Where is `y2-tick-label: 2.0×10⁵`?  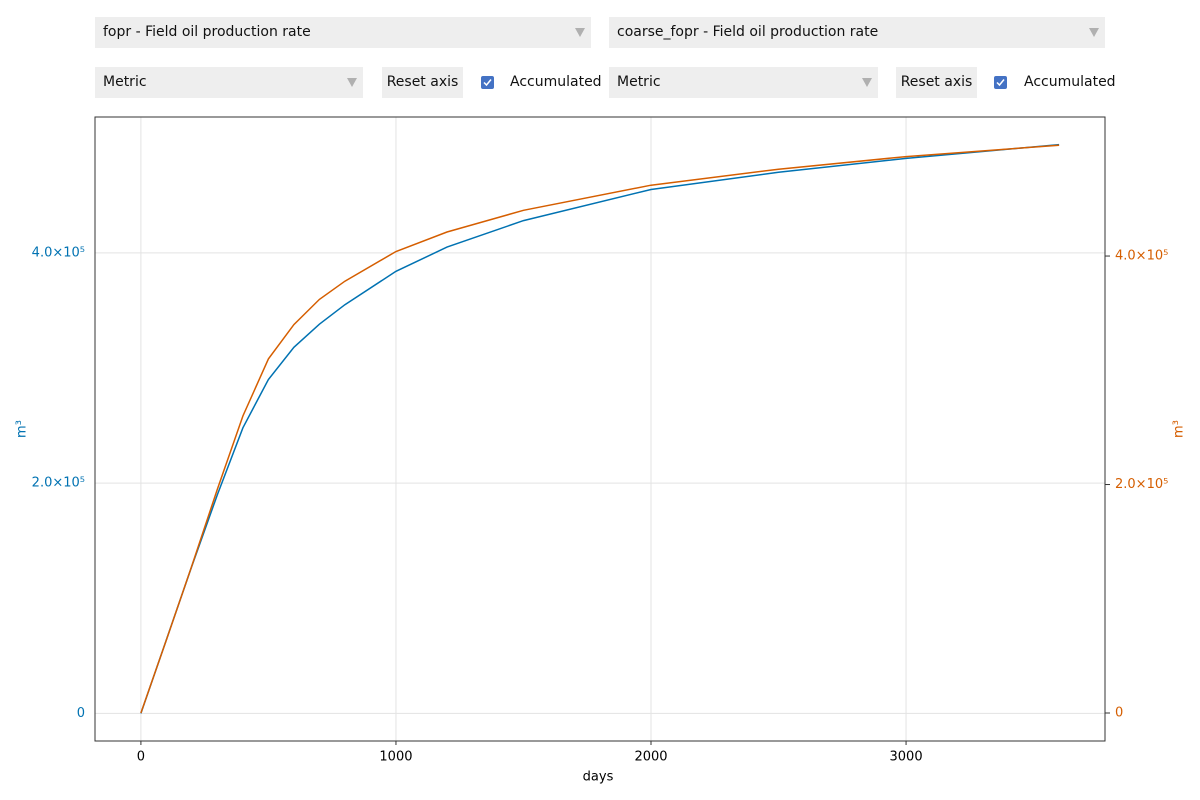 y2-tick-label: 2.0×10⁵ is located at coordinates (1141, 484).